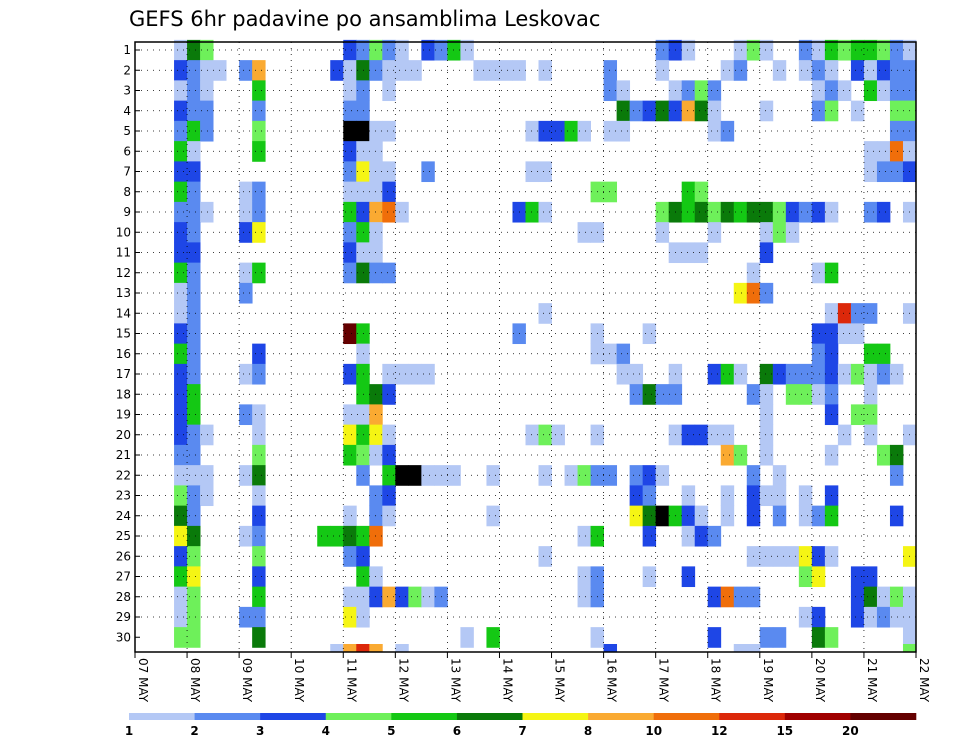 This screenshot has height=742, width=960. Describe the element at coordinates (123, 637) in the screenshot. I see `y-tick-label: 30` at that location.